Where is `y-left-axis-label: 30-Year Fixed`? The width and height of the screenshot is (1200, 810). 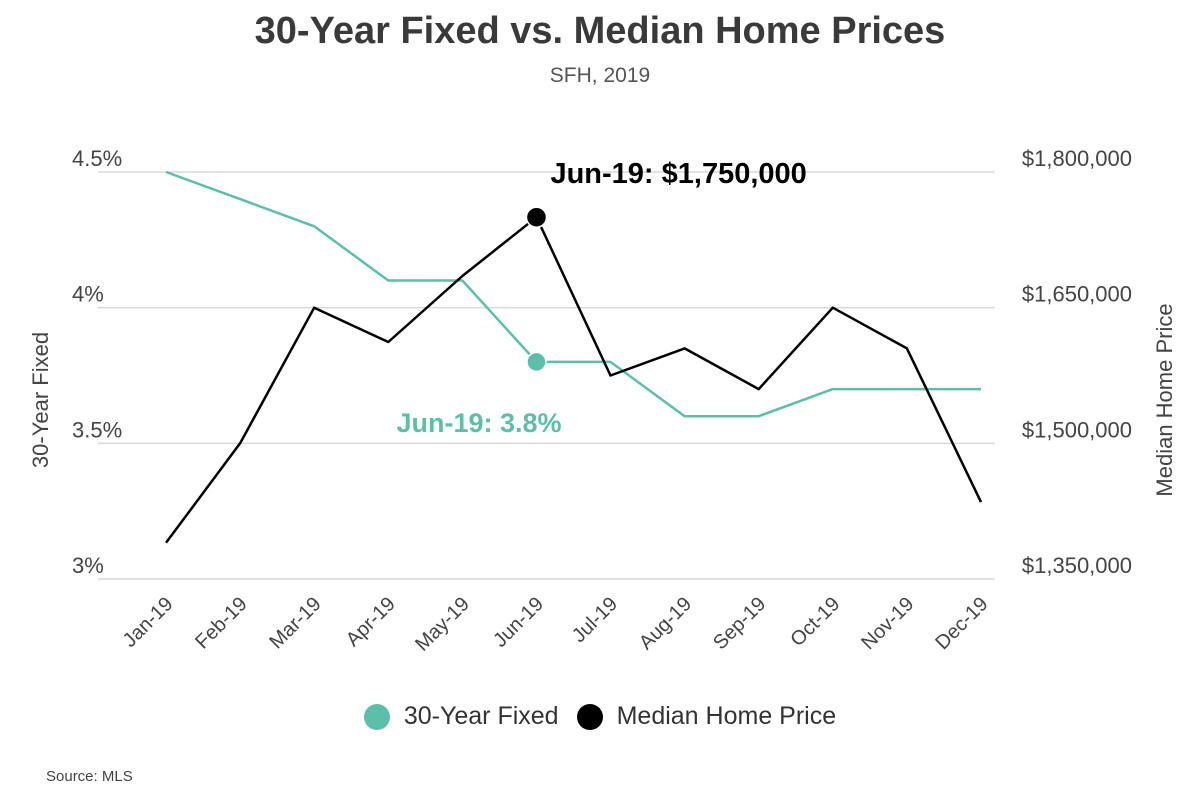
y-left-axis-label: 30-Year Fixed is located at coordinates (40, 400).